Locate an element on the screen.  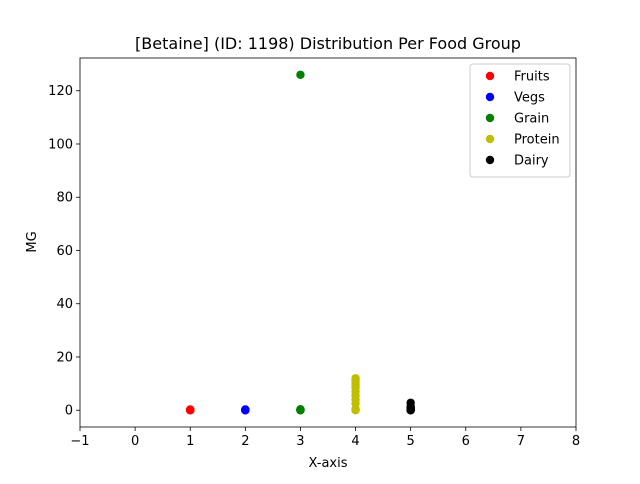
data-point-fruits is located at coordinates (190, 409).